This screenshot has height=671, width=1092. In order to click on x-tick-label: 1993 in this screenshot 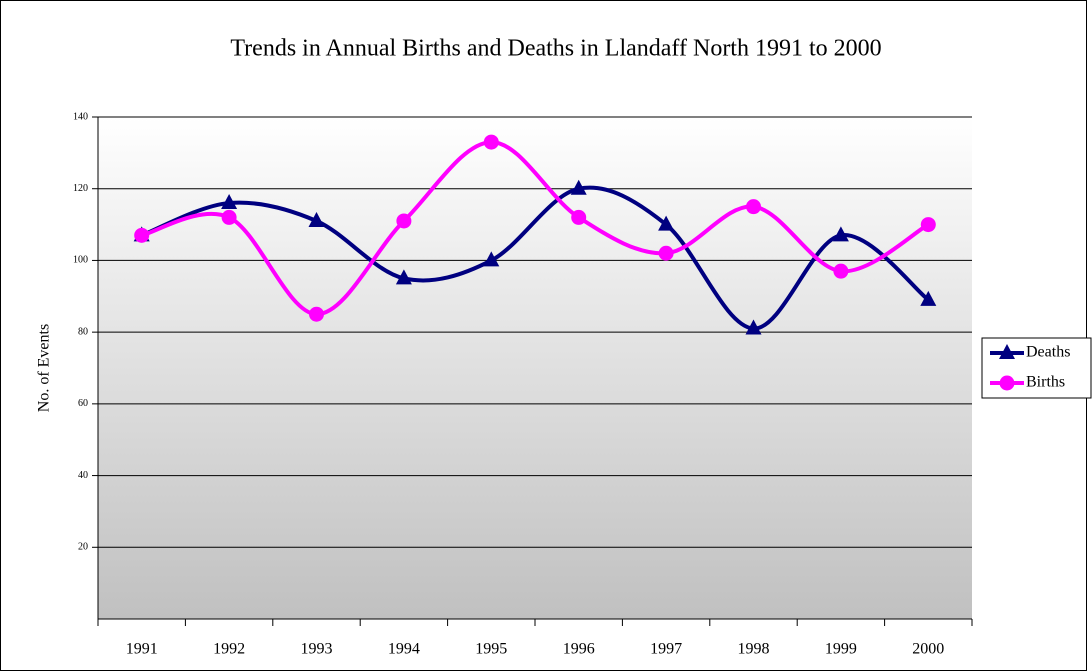, I will do `click(317, 649)`.